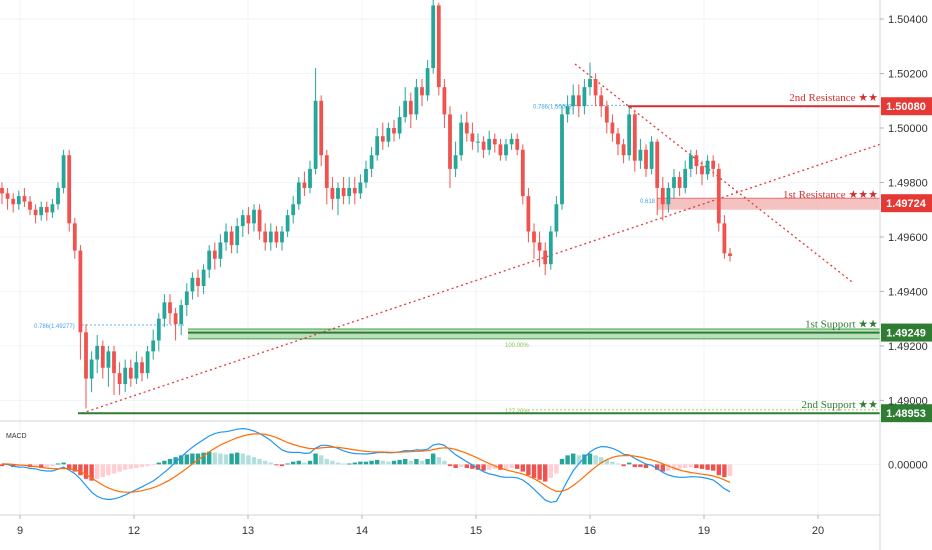 This screenshot has width=932, height=550. Describe the element at coordinates (839, 405) in the screenshot. I see `level-label-support: 2nd Support ★★` at that location.